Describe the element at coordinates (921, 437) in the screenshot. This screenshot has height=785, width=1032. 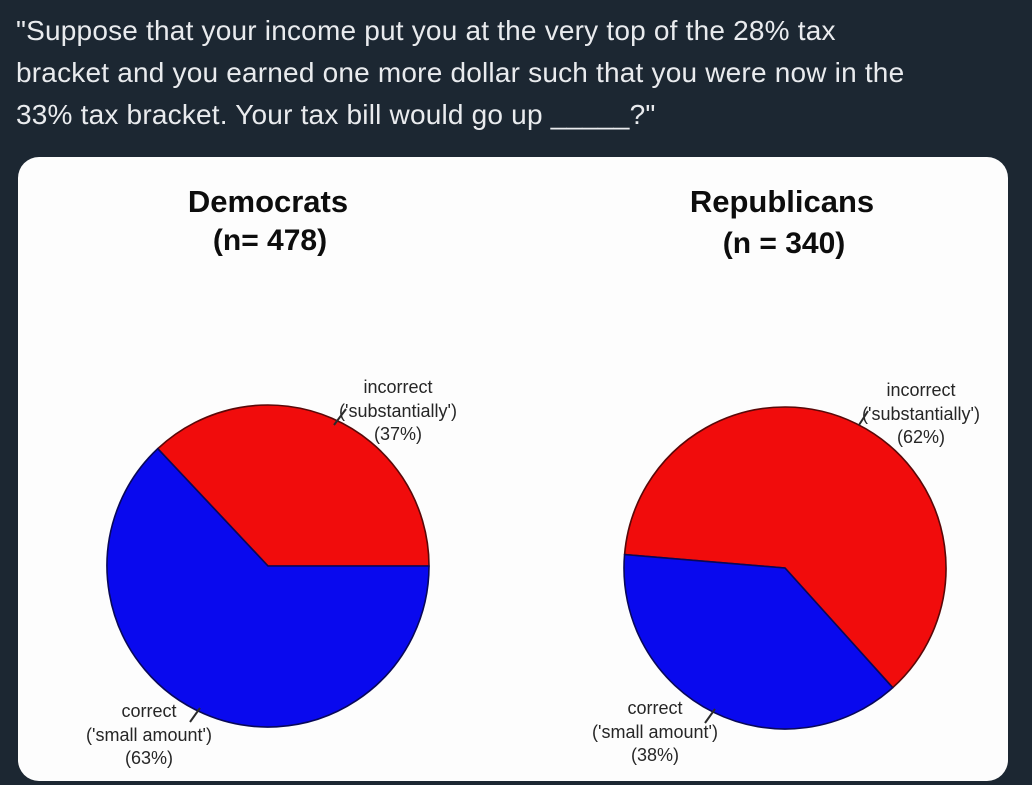
I see `slice-label-line: (62%)` at that location.